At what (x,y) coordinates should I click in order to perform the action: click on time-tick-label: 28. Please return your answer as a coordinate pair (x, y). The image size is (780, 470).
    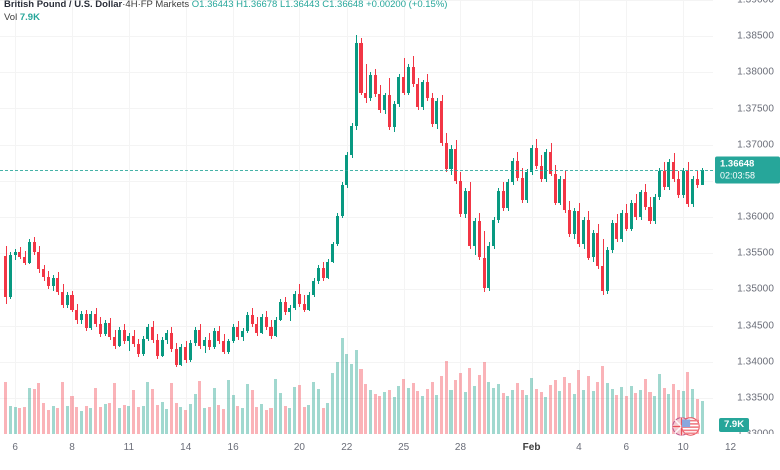
    Looking at the image, I should click on (460, 447).